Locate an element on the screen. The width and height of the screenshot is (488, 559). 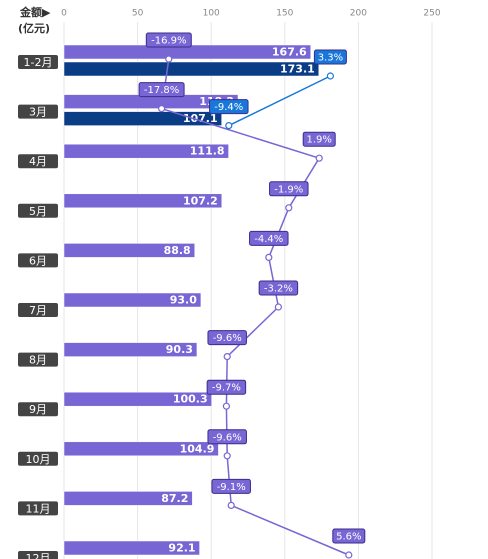
category-label: 6月 is located at coordinates (38, 260).